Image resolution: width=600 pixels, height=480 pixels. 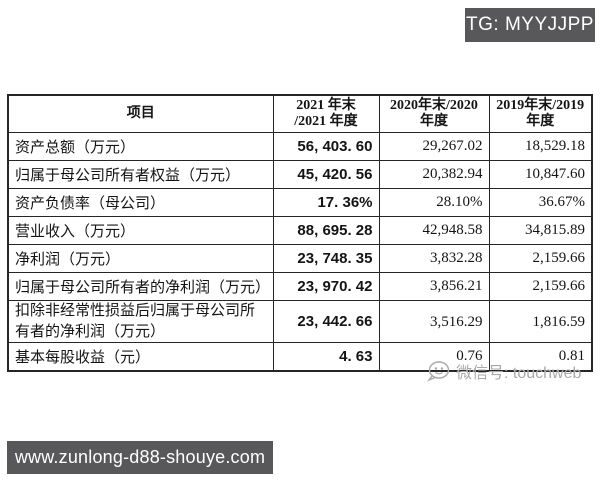 What do you see at coordinates (140, 203) in the screenshot?
I see `row-label: 资产负债率（母公司）` at bounding box center [140, 203].